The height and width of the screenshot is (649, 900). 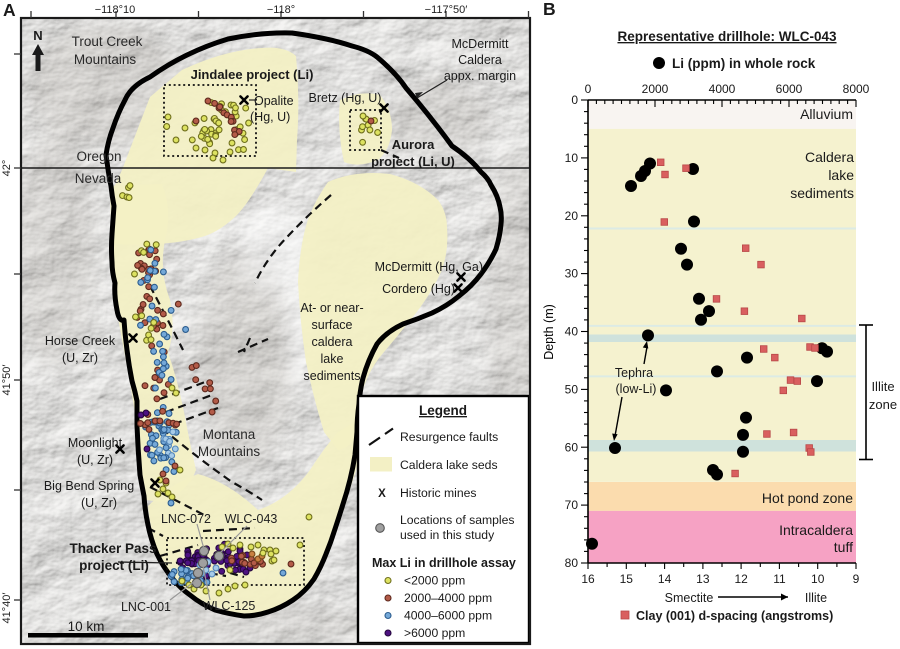 I want to click on svg-text:Clay (001) d-spacing (angstrom: Clay (001) d-spacing (angstroms), so click(x=734, y=616).